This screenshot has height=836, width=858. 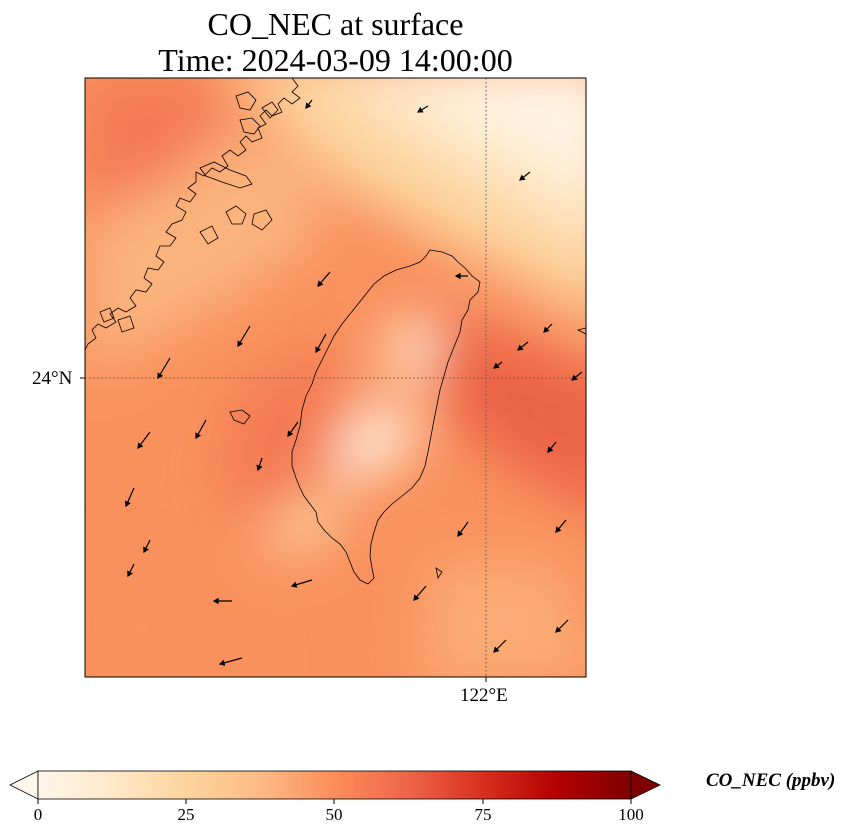 What do you see at coordinates (24, 785) in the screenshot?
I see `colorbar-extend-min` at bounding box center [24, 785].